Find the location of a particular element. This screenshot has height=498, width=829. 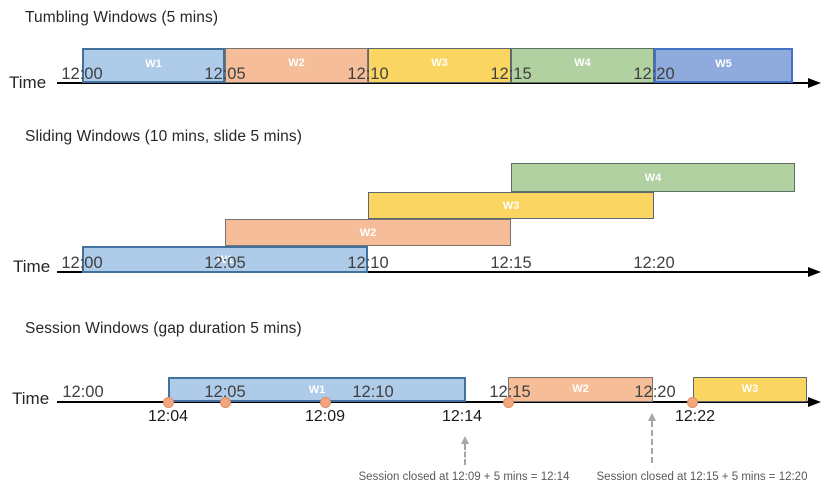

session-window-w2: W2 is located at coordinates (580, 389).